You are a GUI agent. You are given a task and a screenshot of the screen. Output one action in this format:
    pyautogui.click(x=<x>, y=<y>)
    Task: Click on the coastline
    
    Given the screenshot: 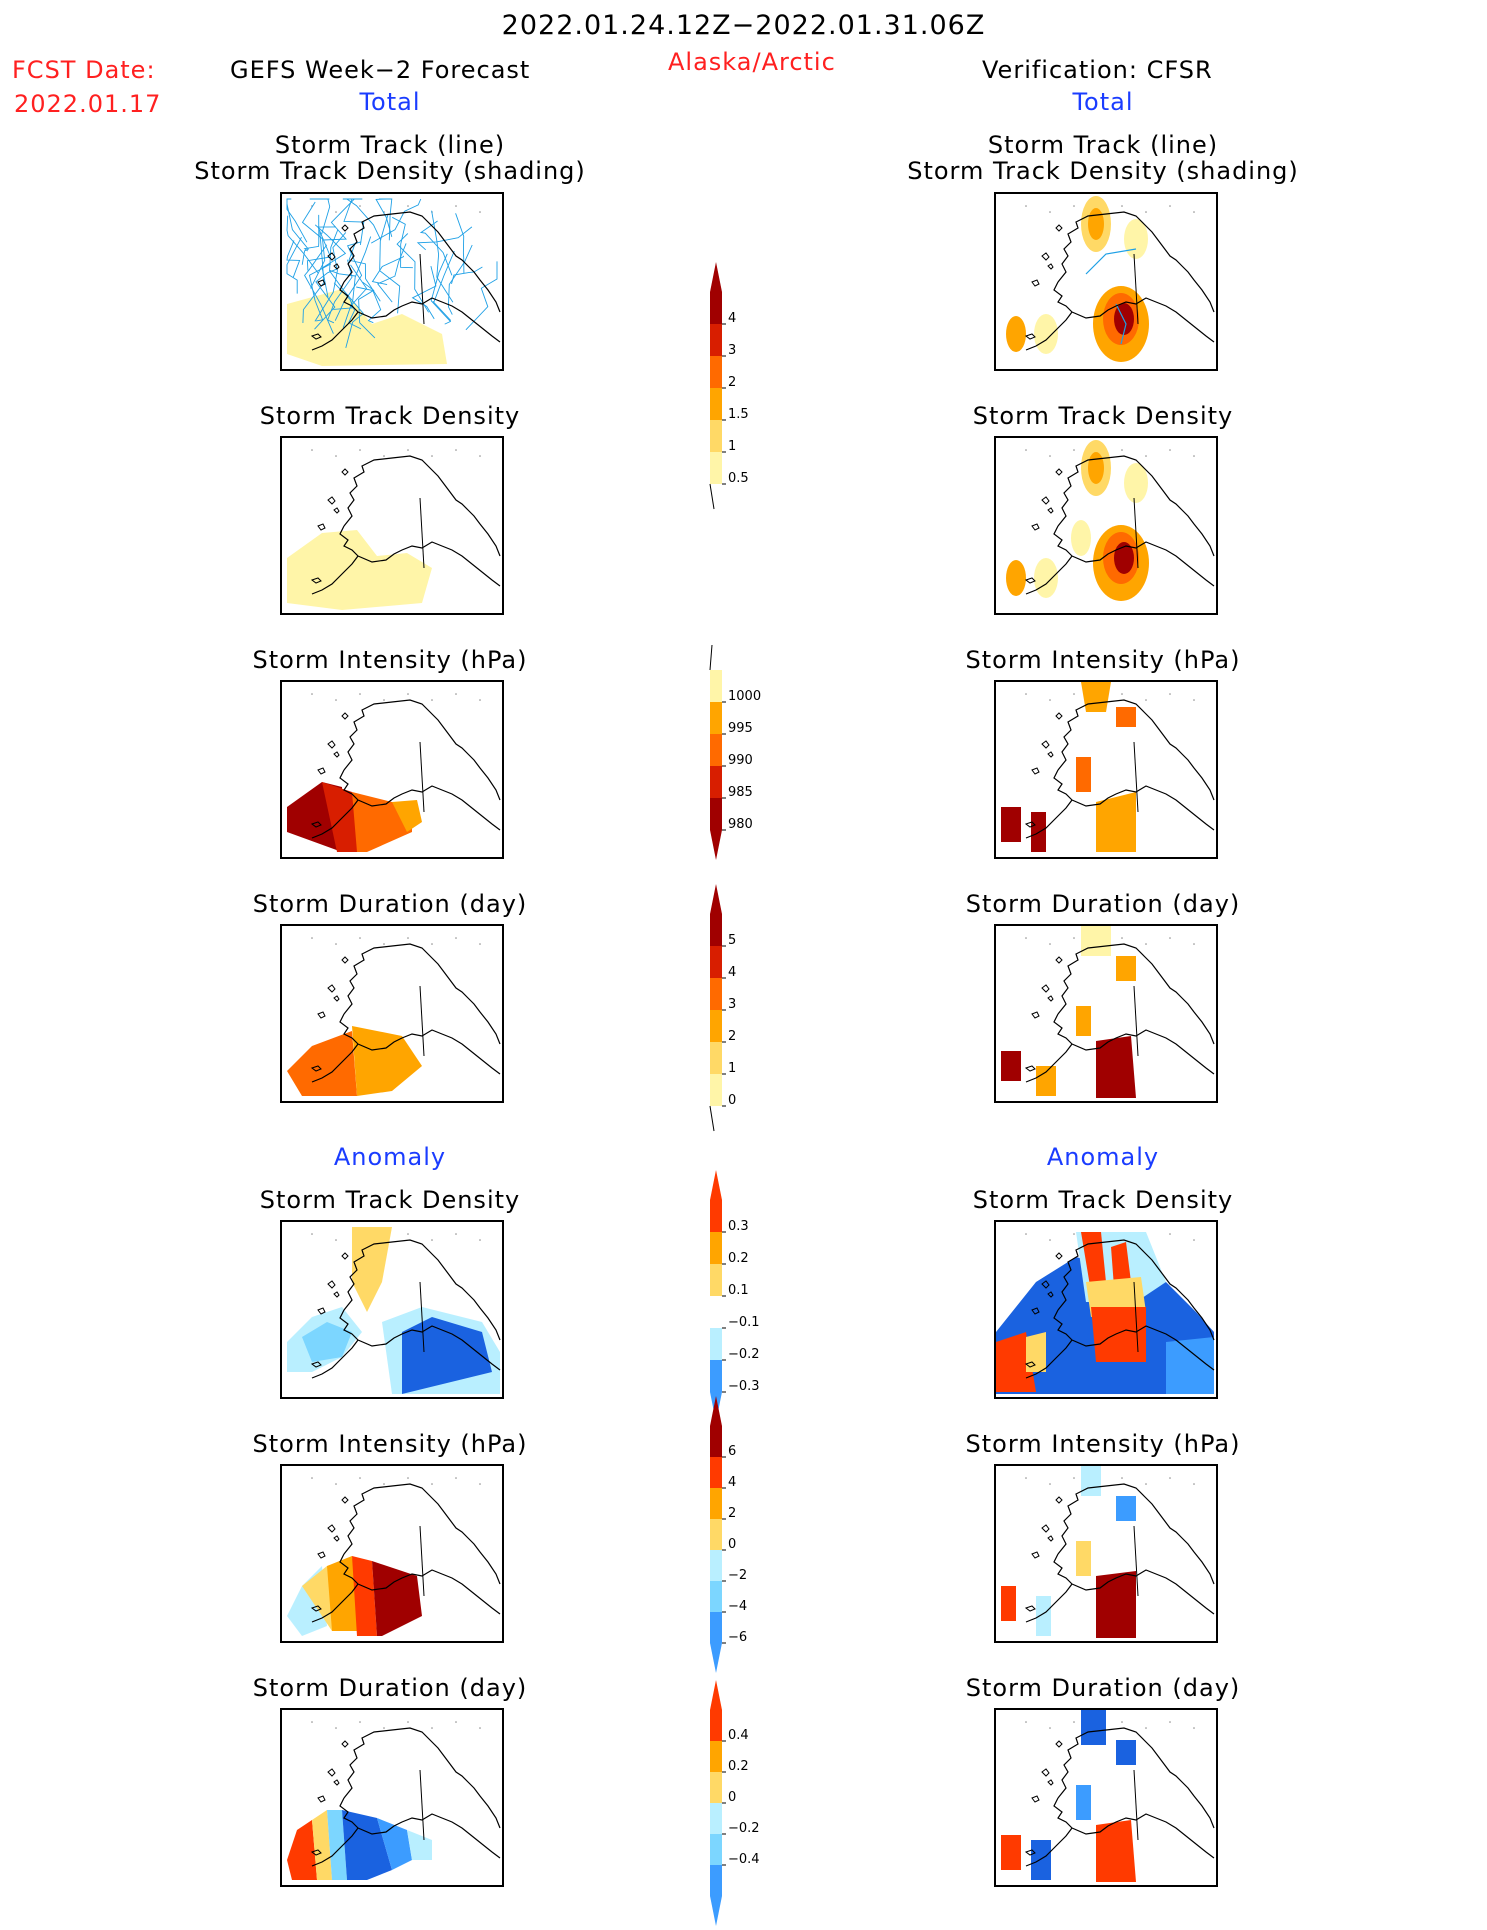 What is the action you would take?
    pyautogui.click(x=1120, y=281)
    